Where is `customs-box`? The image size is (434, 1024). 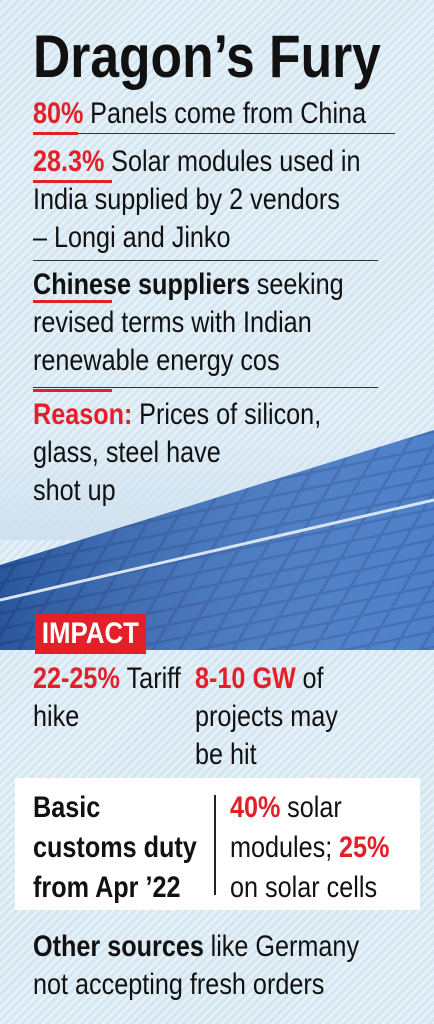 customs-box is located at coordinates (217, 844).